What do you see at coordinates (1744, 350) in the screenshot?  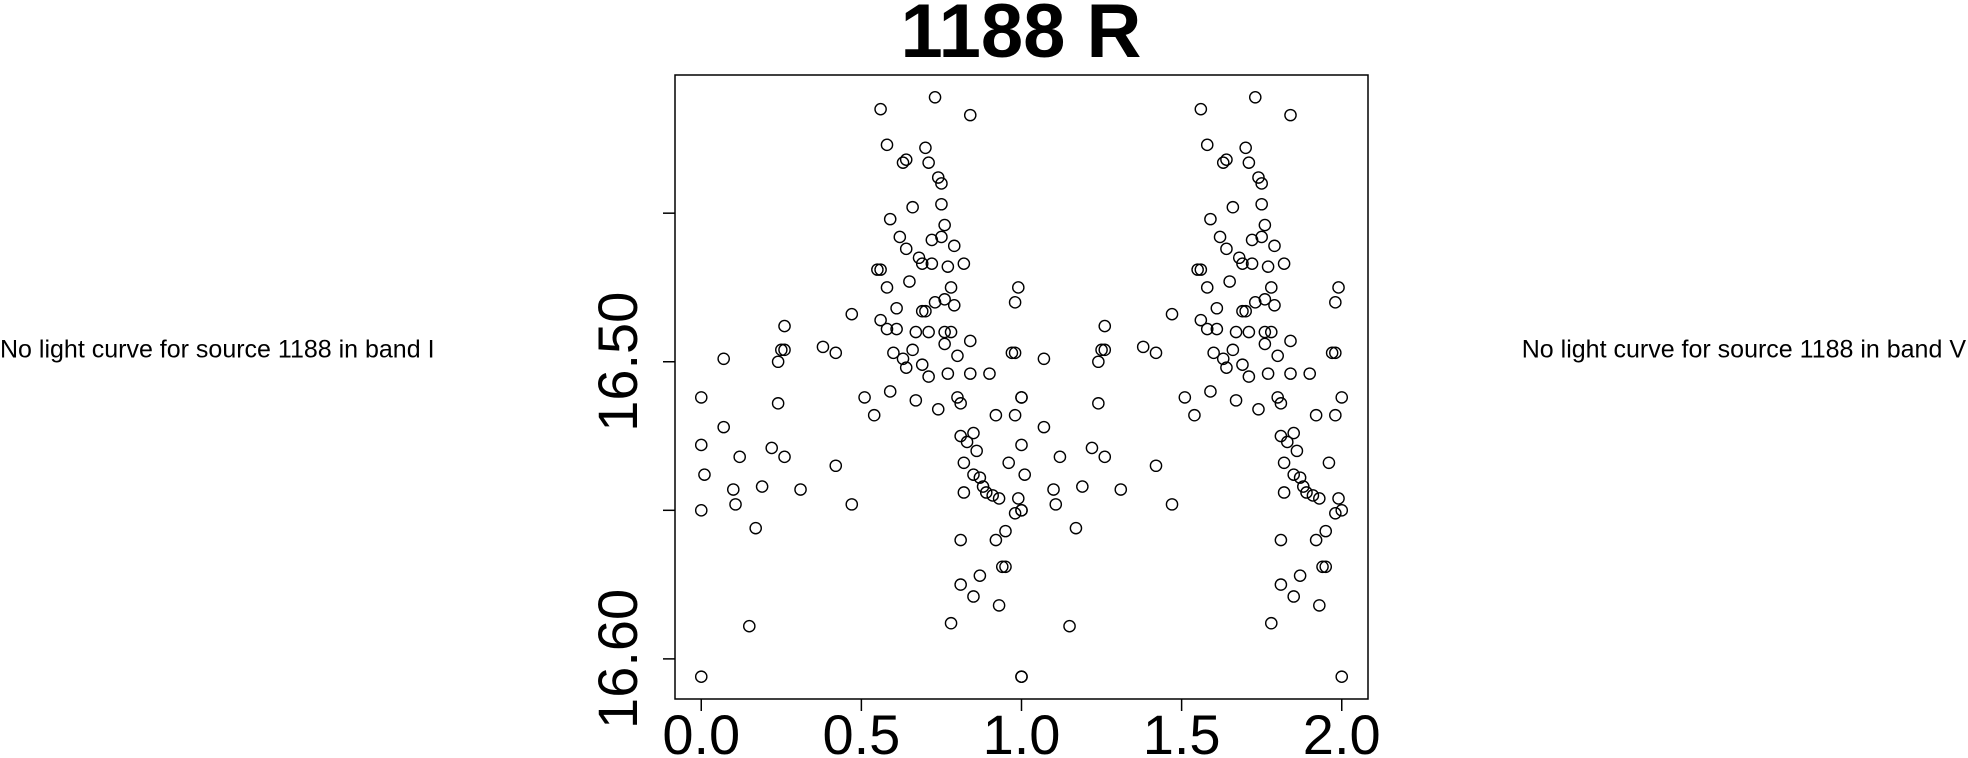 I see `no-data-note: No light curve for source 1188 in band V` at bounding box center [1744, 350].